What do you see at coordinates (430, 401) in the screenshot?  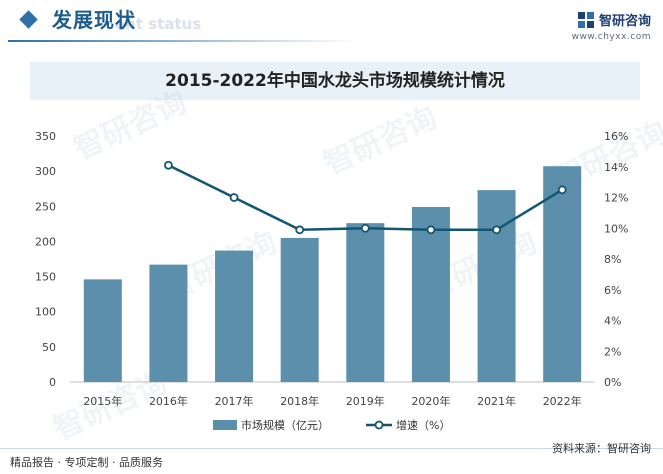 I see `x-tick-label: 2020年` at bounding box center [430, 401].